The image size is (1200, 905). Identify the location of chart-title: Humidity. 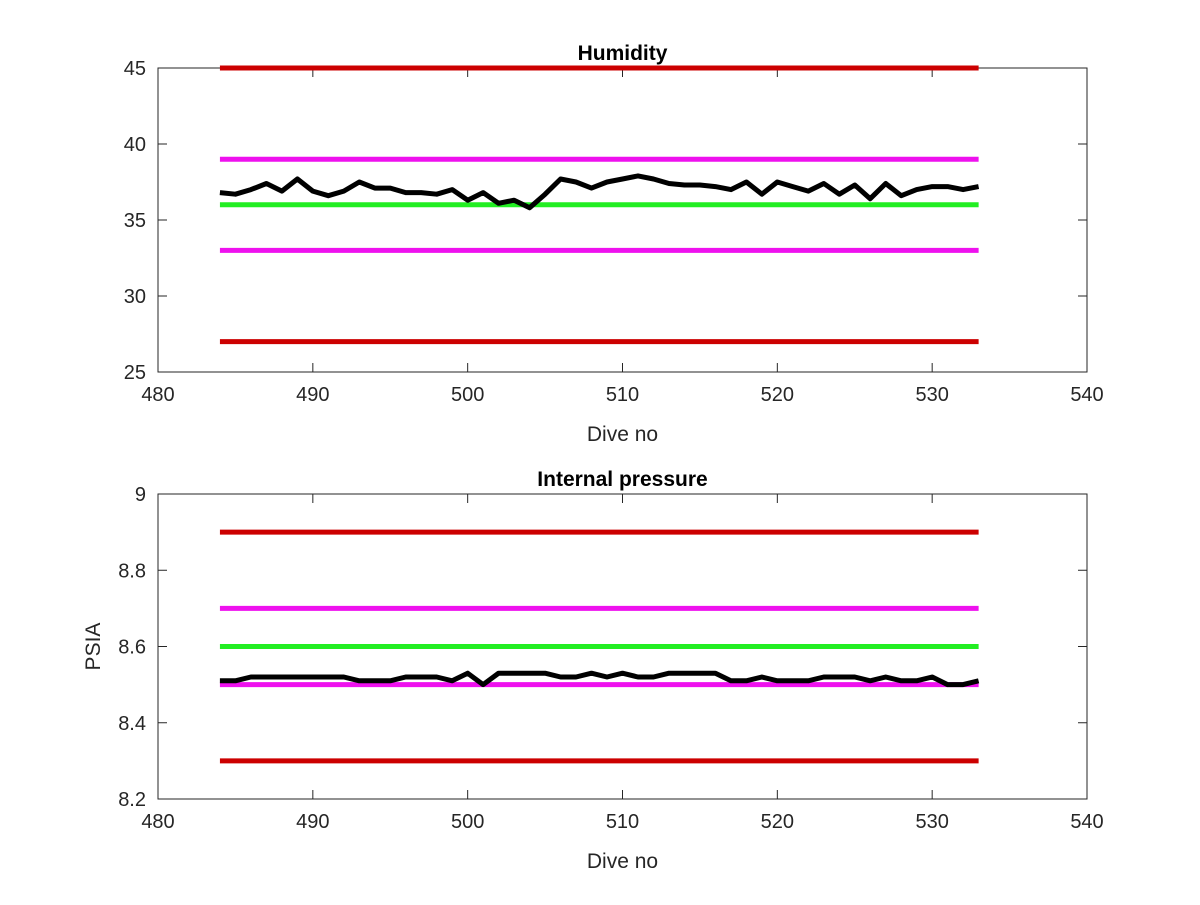
(623, 53).